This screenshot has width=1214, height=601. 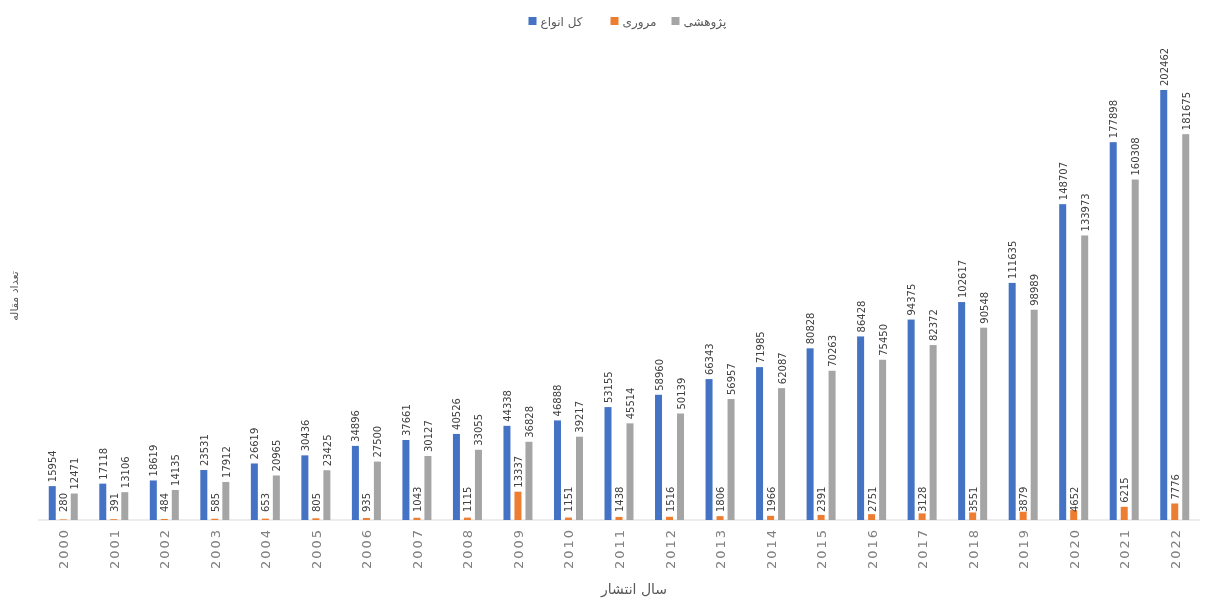 What do you see at coordinates (1186, 111) in the screenshot?
I see `data-label: 181675` at bounding box center [1186, 111].